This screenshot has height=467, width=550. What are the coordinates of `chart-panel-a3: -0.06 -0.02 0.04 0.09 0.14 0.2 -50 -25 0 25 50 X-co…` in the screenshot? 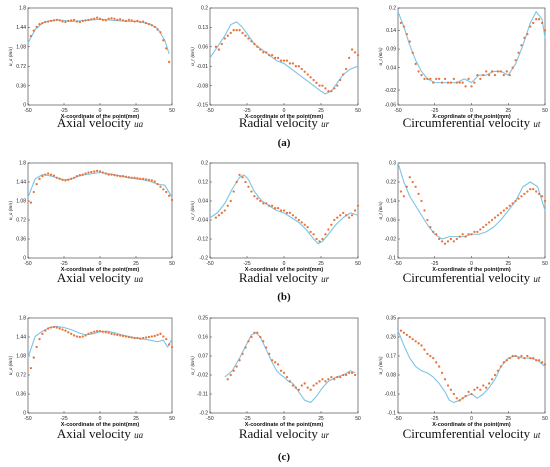 It's located at (463, 68).